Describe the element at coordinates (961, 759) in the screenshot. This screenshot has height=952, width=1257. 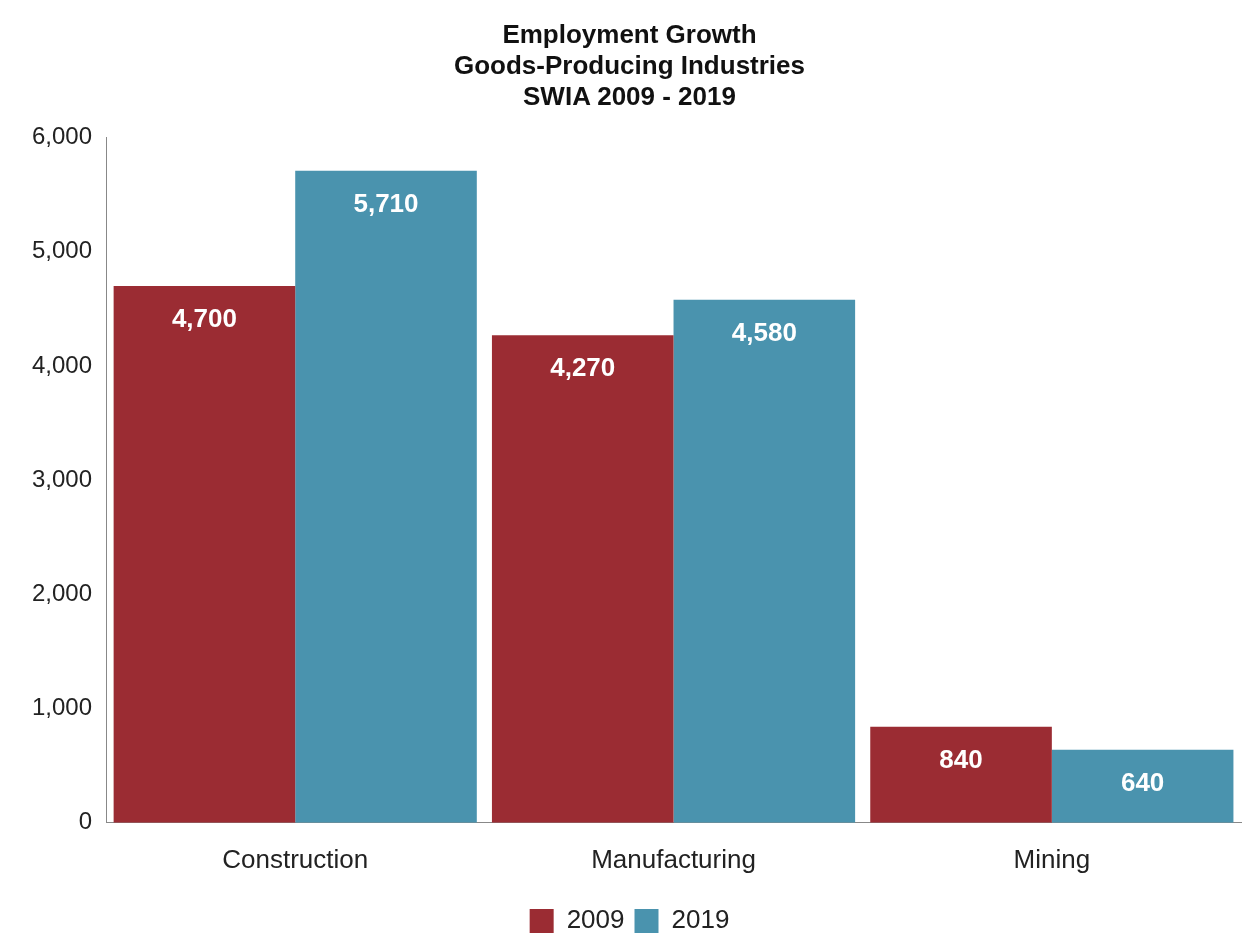
I see `data-label: 840` at that location.